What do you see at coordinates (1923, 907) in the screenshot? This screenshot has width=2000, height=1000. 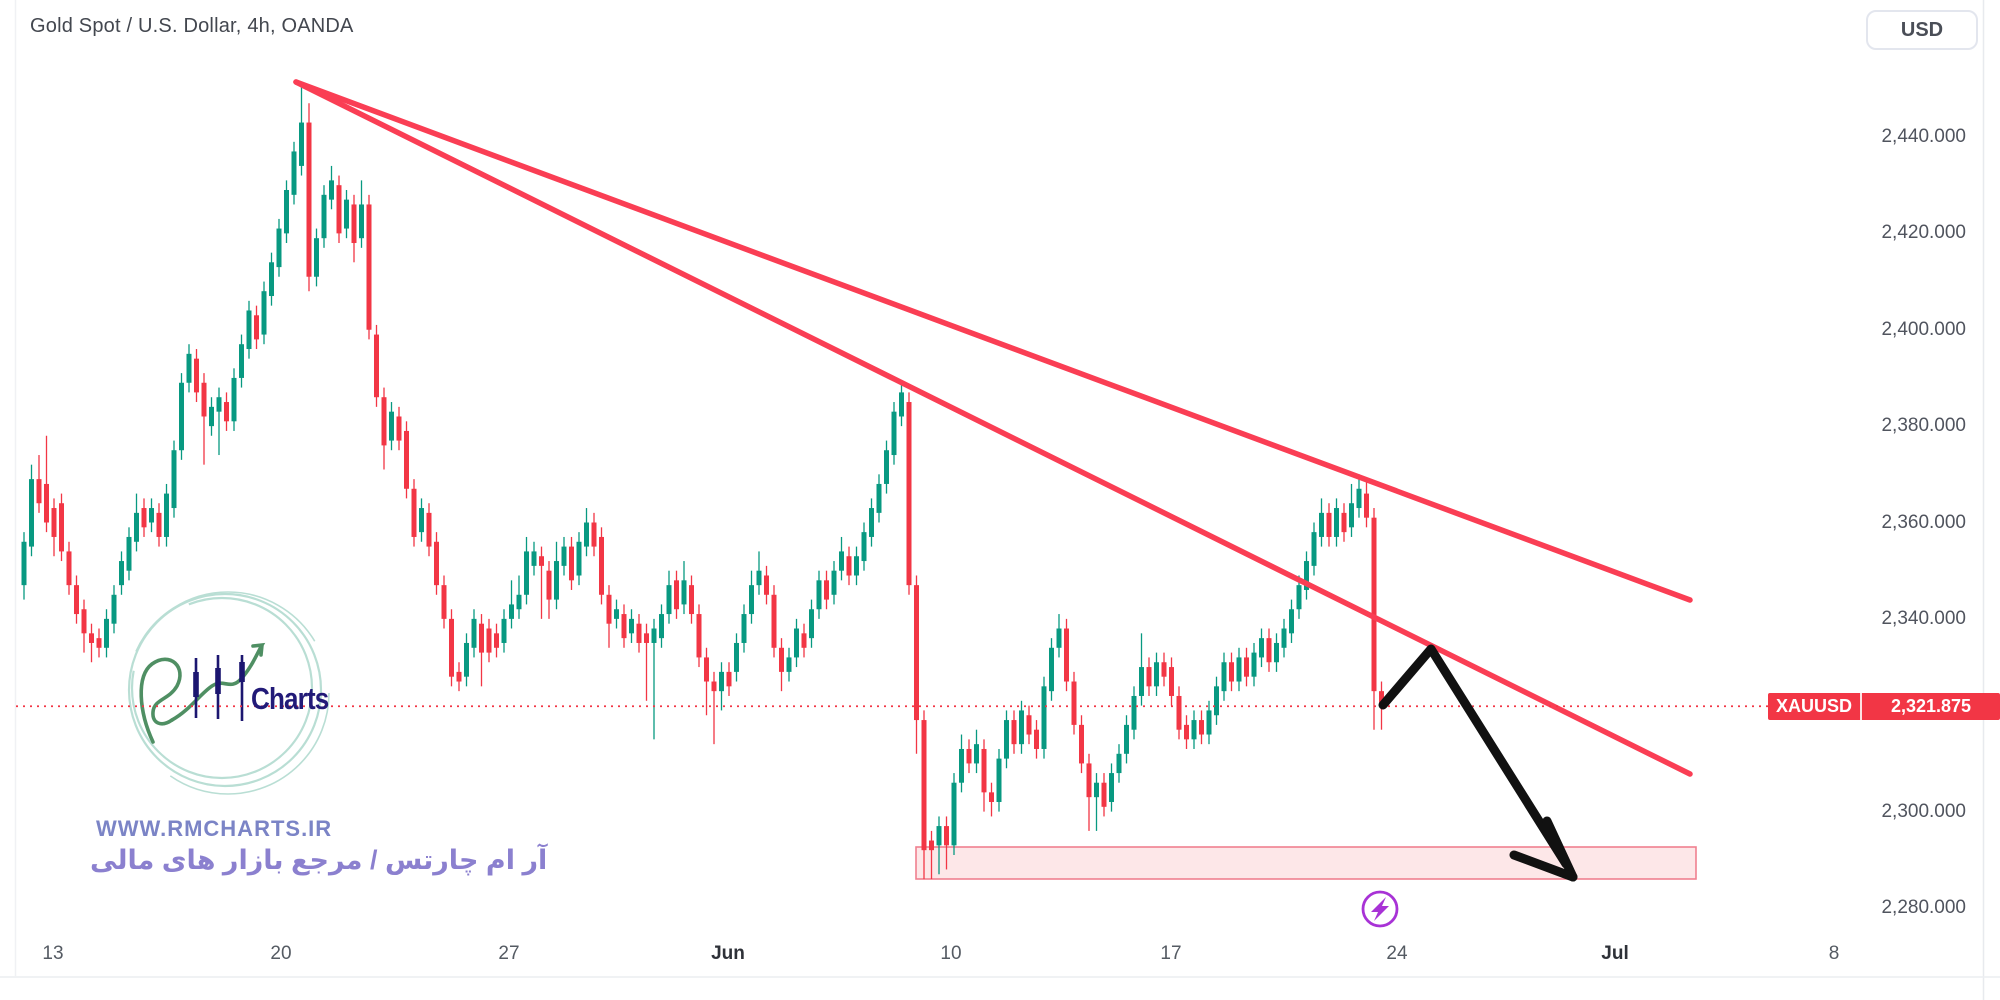 I see `y-axis-label: 2,280.000` at bounding box center [1923, 907].